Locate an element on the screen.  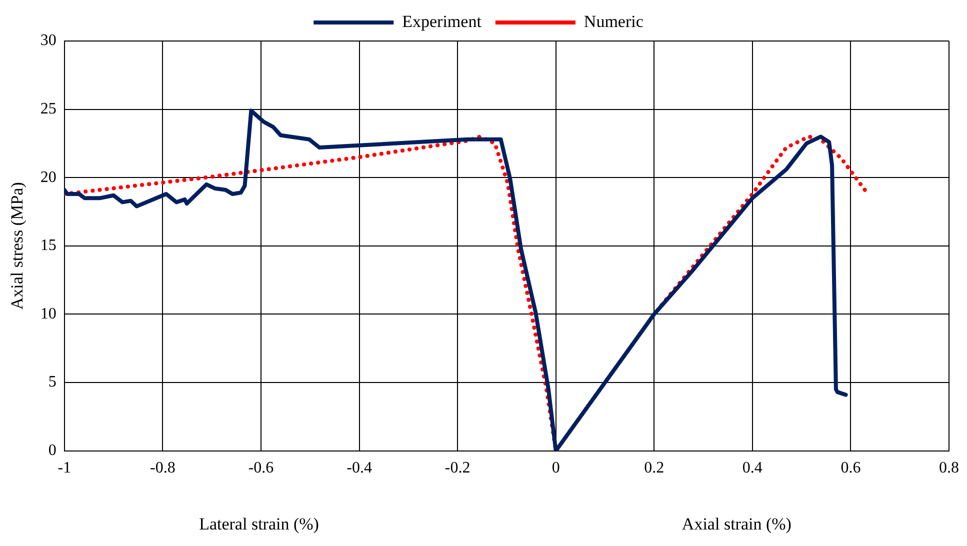
y-tick-label: 25 is located at coordinates (48, 109).